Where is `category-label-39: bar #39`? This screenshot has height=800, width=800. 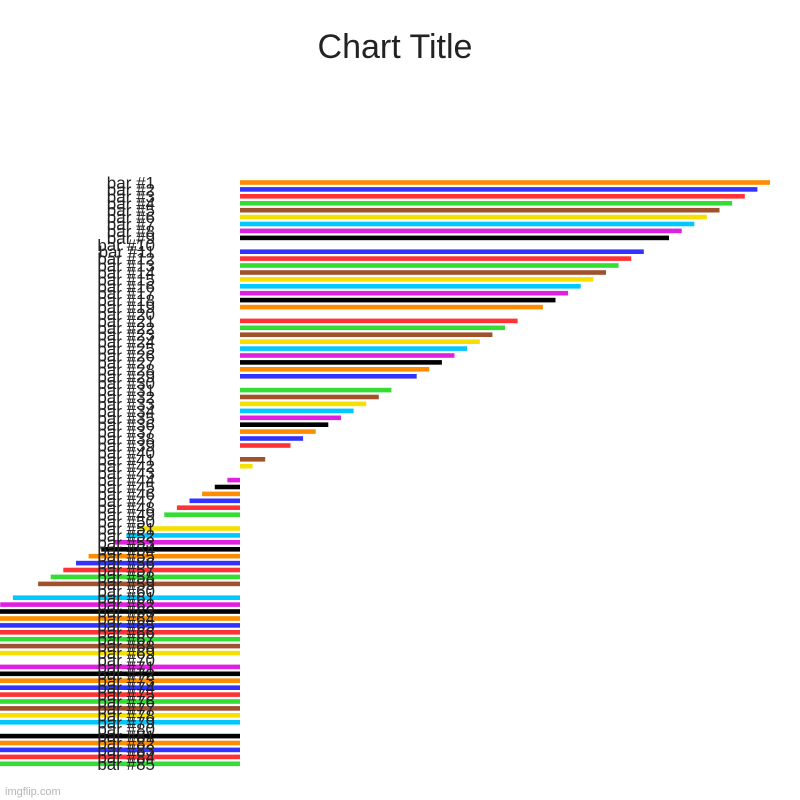 category-label-39: bar #39 is located at coordinates (126, 446).